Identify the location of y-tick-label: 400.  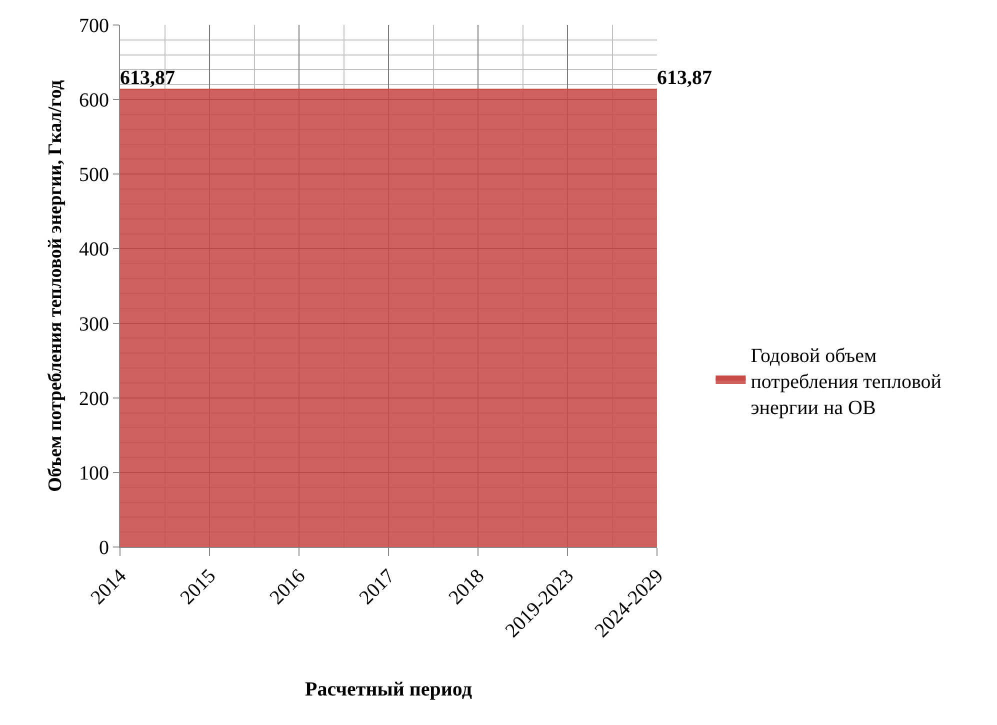
(94, 249).